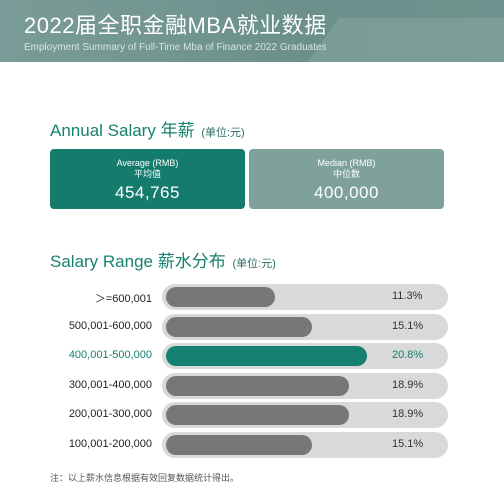 The width and height of the screenshot is (504, 492). I want to click on average-sublabel: 平均值, so click(147, 174).